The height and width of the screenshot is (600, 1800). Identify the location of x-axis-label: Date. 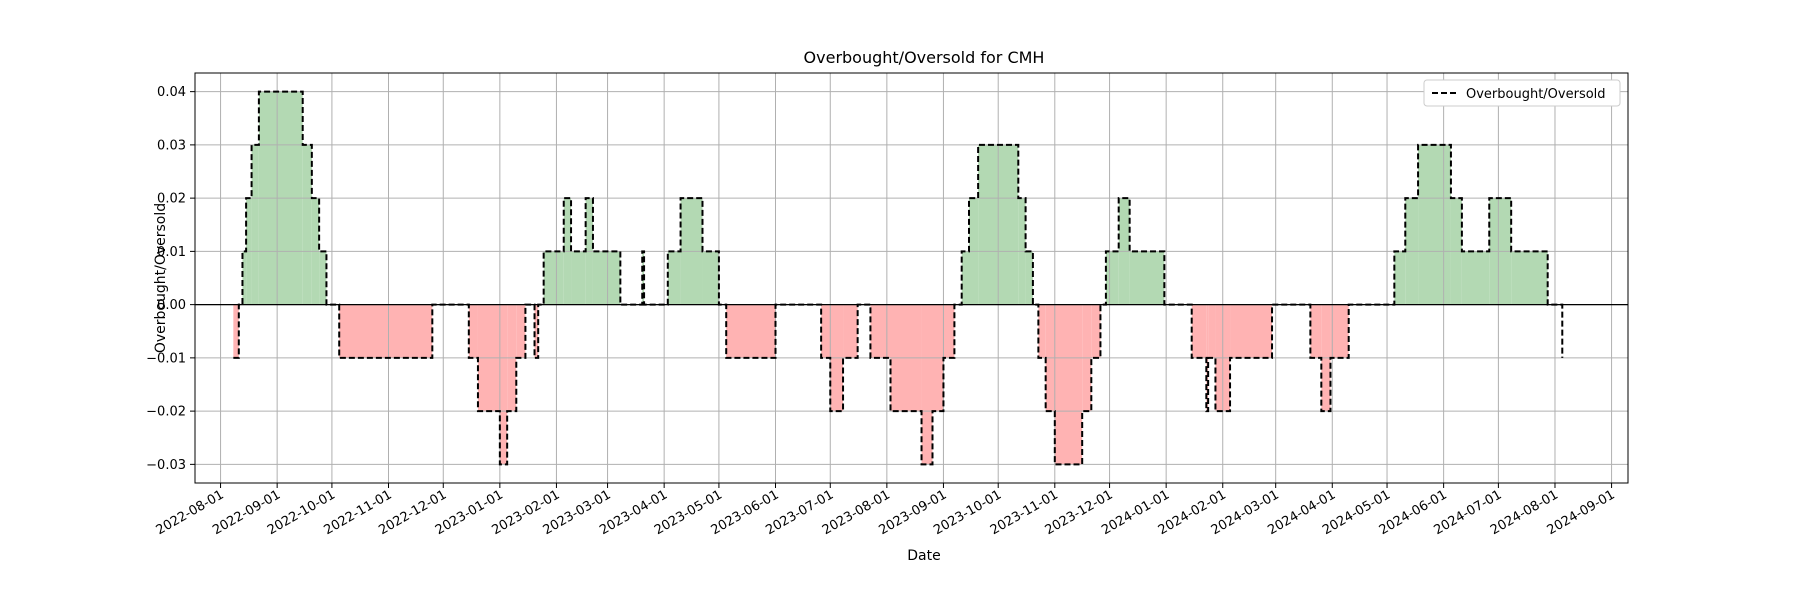
(923, 556).